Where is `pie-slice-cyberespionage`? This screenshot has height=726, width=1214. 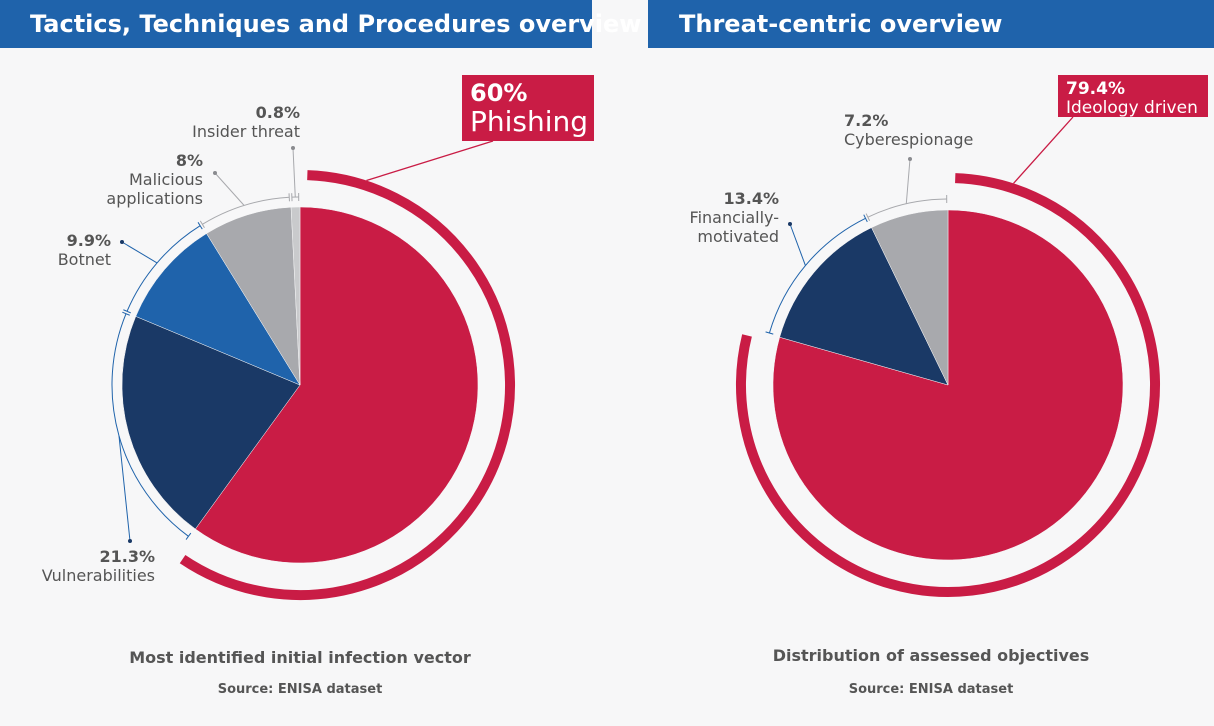 pie-slice-cyberespionage is located at coordinates (910, 297).